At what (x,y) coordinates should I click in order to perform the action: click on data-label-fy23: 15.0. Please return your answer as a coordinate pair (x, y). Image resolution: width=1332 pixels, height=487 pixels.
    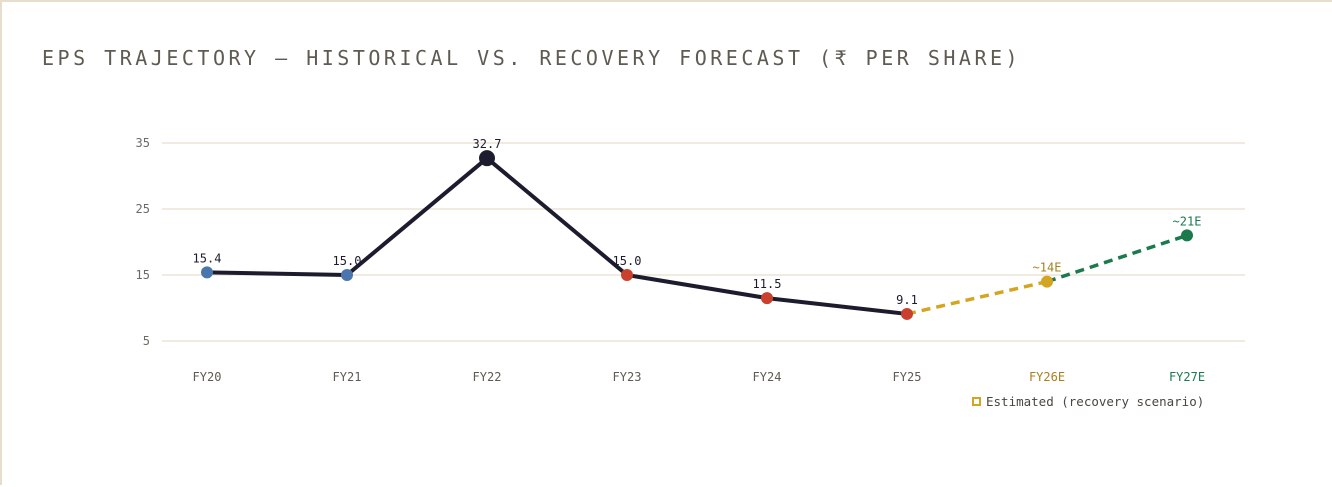
    Looking at the image, I should click on (627, 261).